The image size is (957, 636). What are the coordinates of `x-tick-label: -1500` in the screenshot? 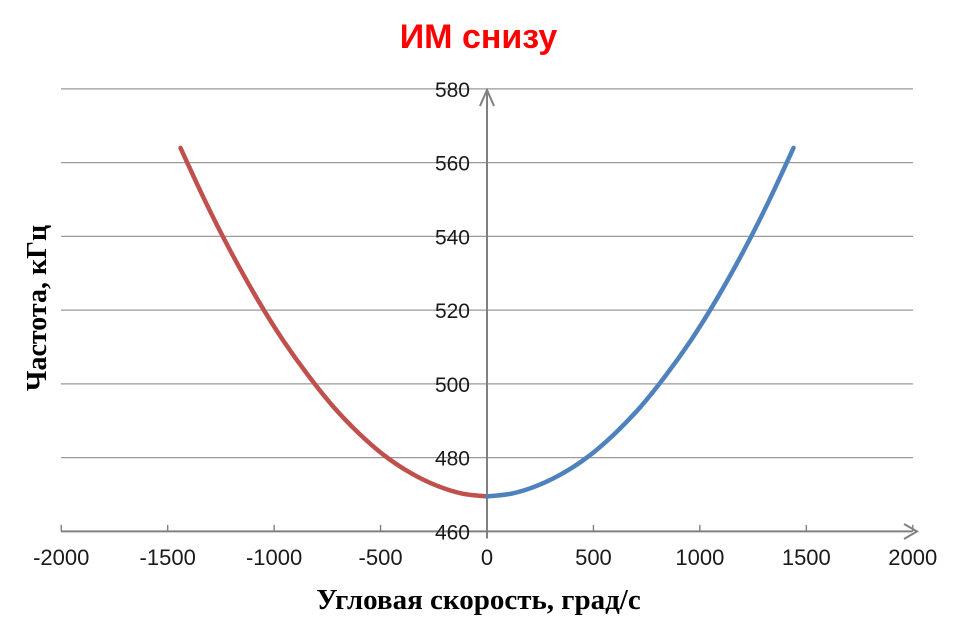 It's located at (168, 557).